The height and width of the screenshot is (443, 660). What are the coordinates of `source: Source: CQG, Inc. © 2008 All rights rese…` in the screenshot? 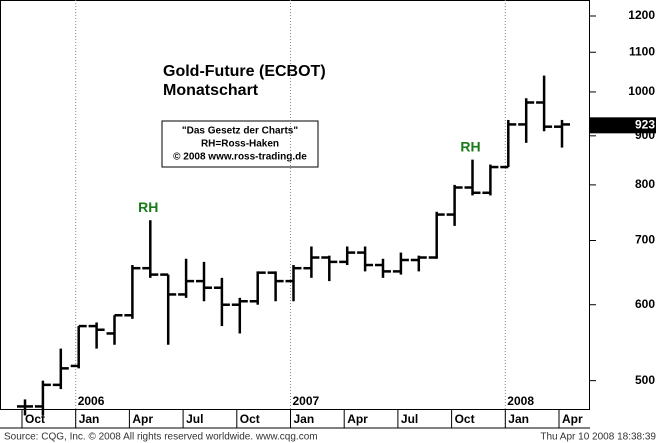 It's located at (161, 437).